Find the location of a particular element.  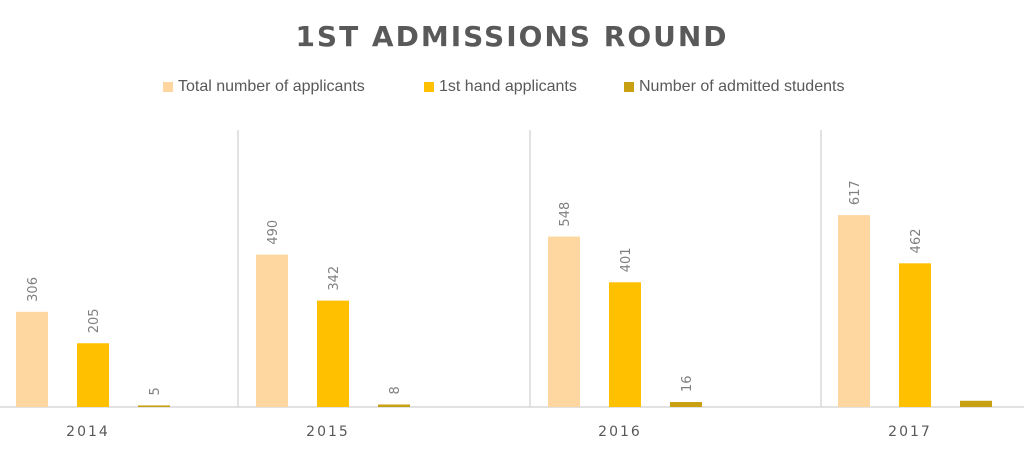

data-label-2016-series-2: 16 is located at coordinates (687, 383).